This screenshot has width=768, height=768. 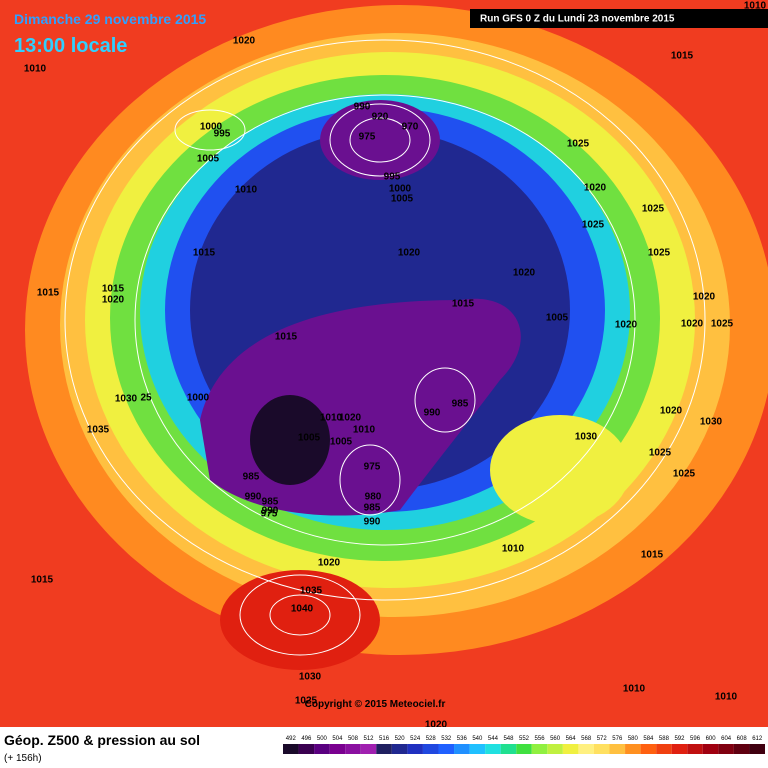 What do you see at coordinates (102, 740) in the screenshot?
I see `footer-title: Géop. Z500 & pression au sol` at bounding box center [102, 740].